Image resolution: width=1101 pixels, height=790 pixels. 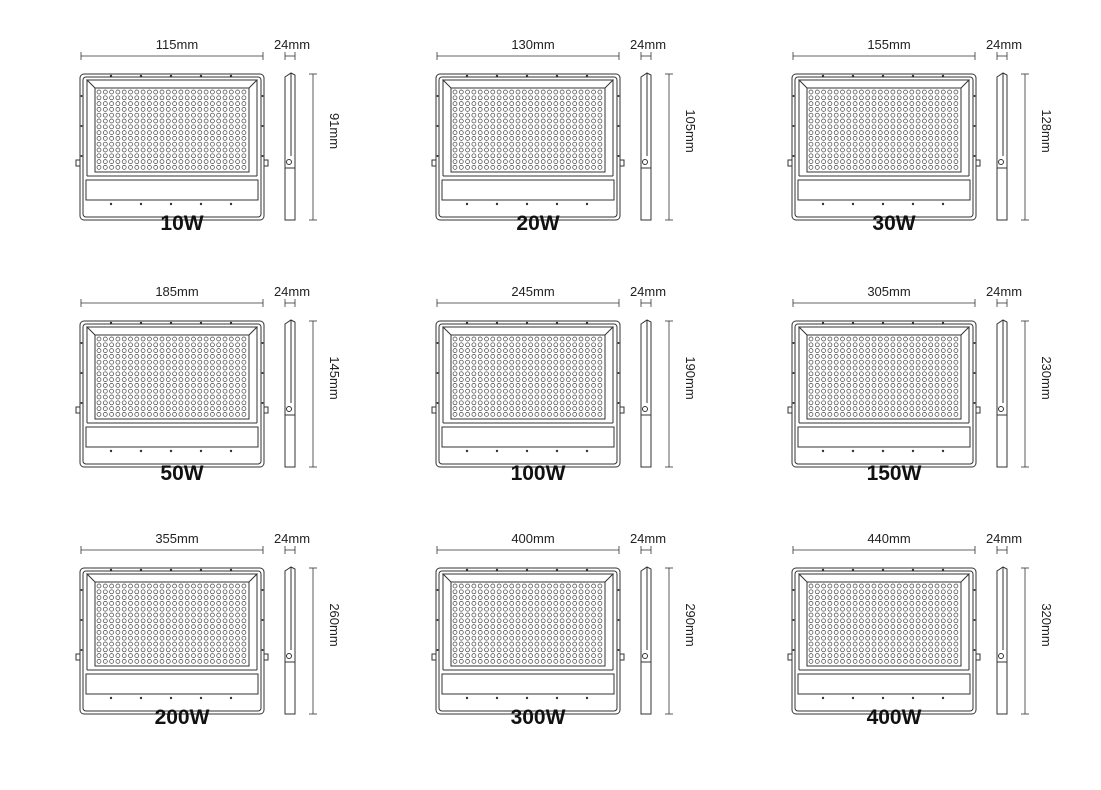 What do you see at coordinates (177, 291) in the screenshot?
I see `width-dimension-label: 185mm` at bounding box center [177, 291].